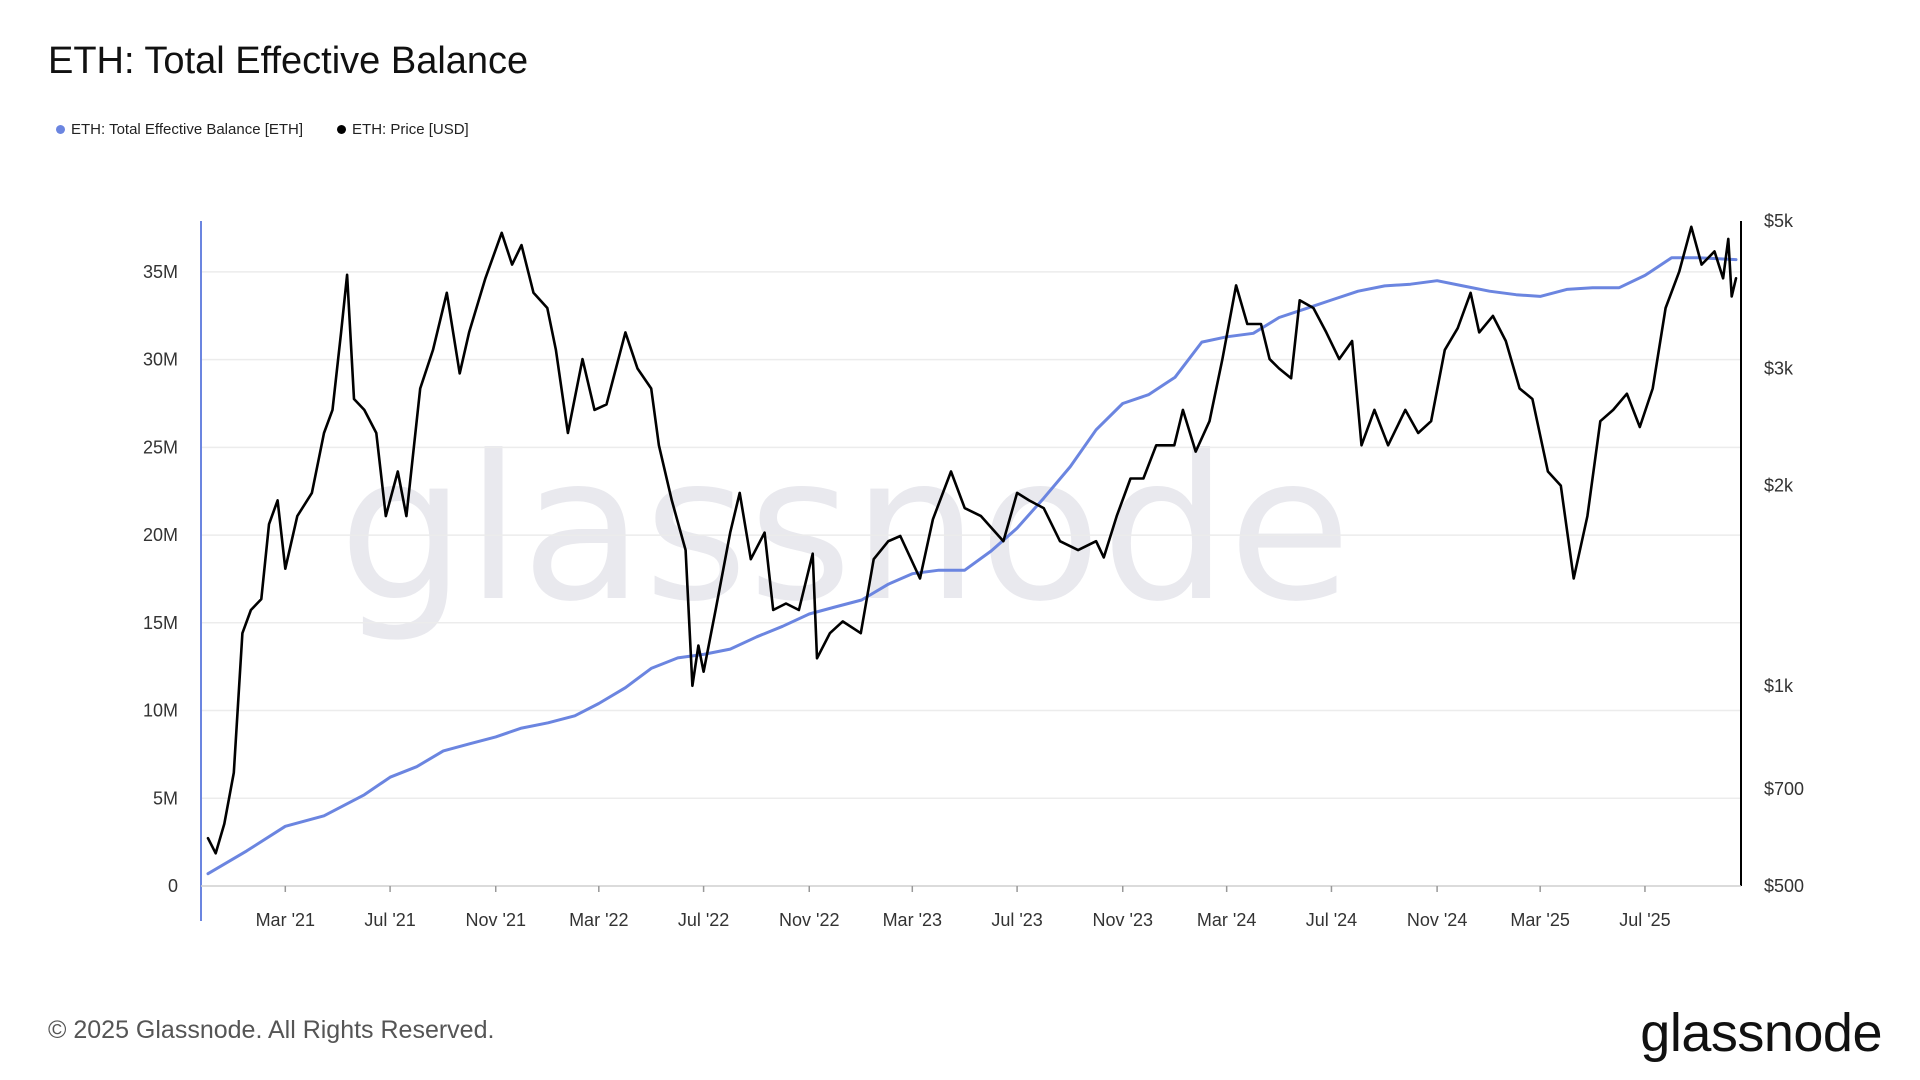 The width and height of the screenshot is (1920, 1080). What do you see at coordinates (845, 529) in the screenshot?
I see `watermark: glassnode` at bounding box center [845, 529].